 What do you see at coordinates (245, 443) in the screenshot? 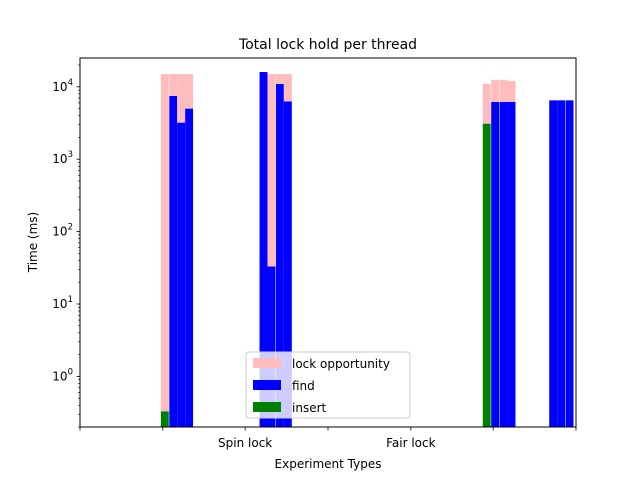
I see `x-tick-label: Spin lock` at bounding box center [245, 443].